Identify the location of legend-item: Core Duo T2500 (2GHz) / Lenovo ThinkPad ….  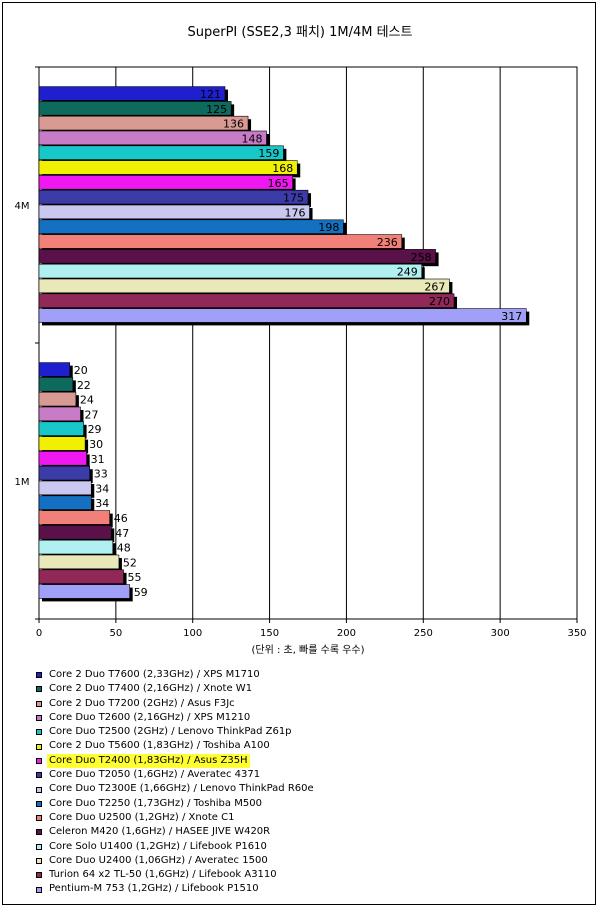
(176, 732).